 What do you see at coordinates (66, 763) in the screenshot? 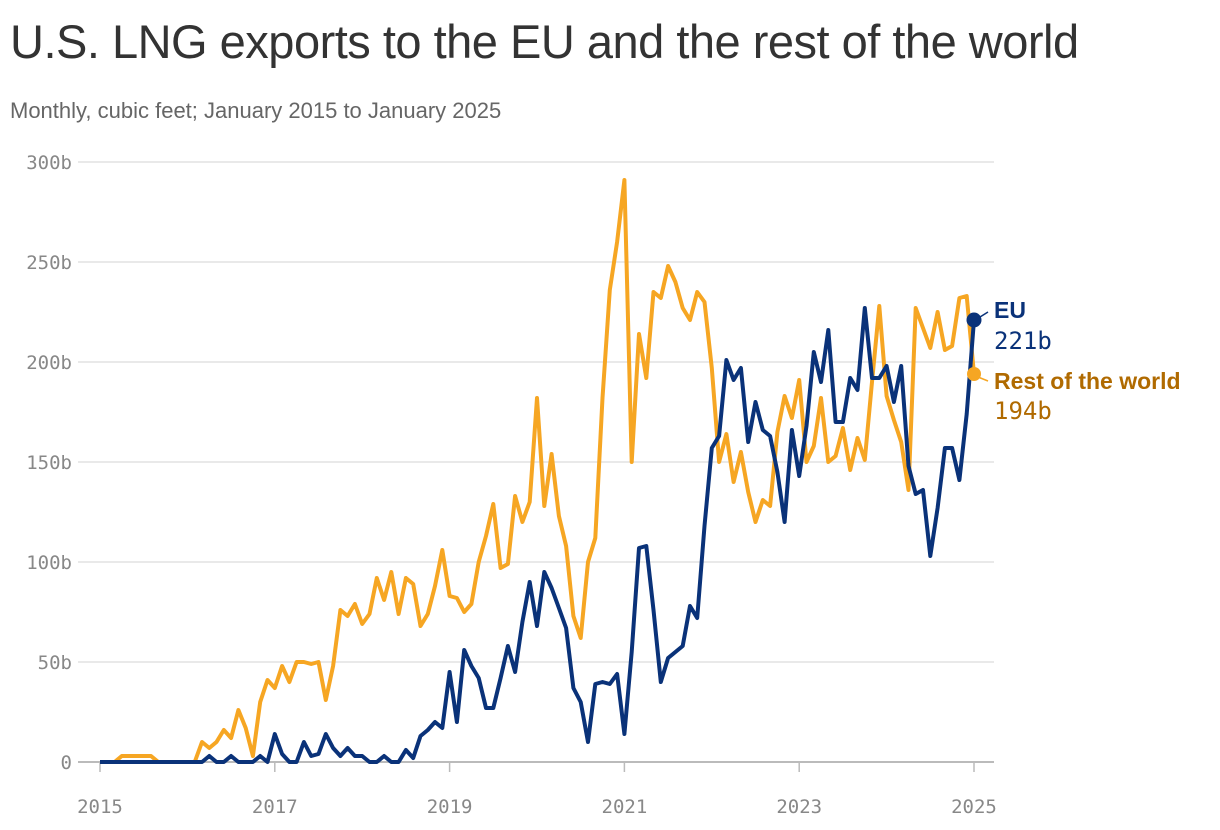
I see `y-tick-label: 0` at bounding box center [66, 763].